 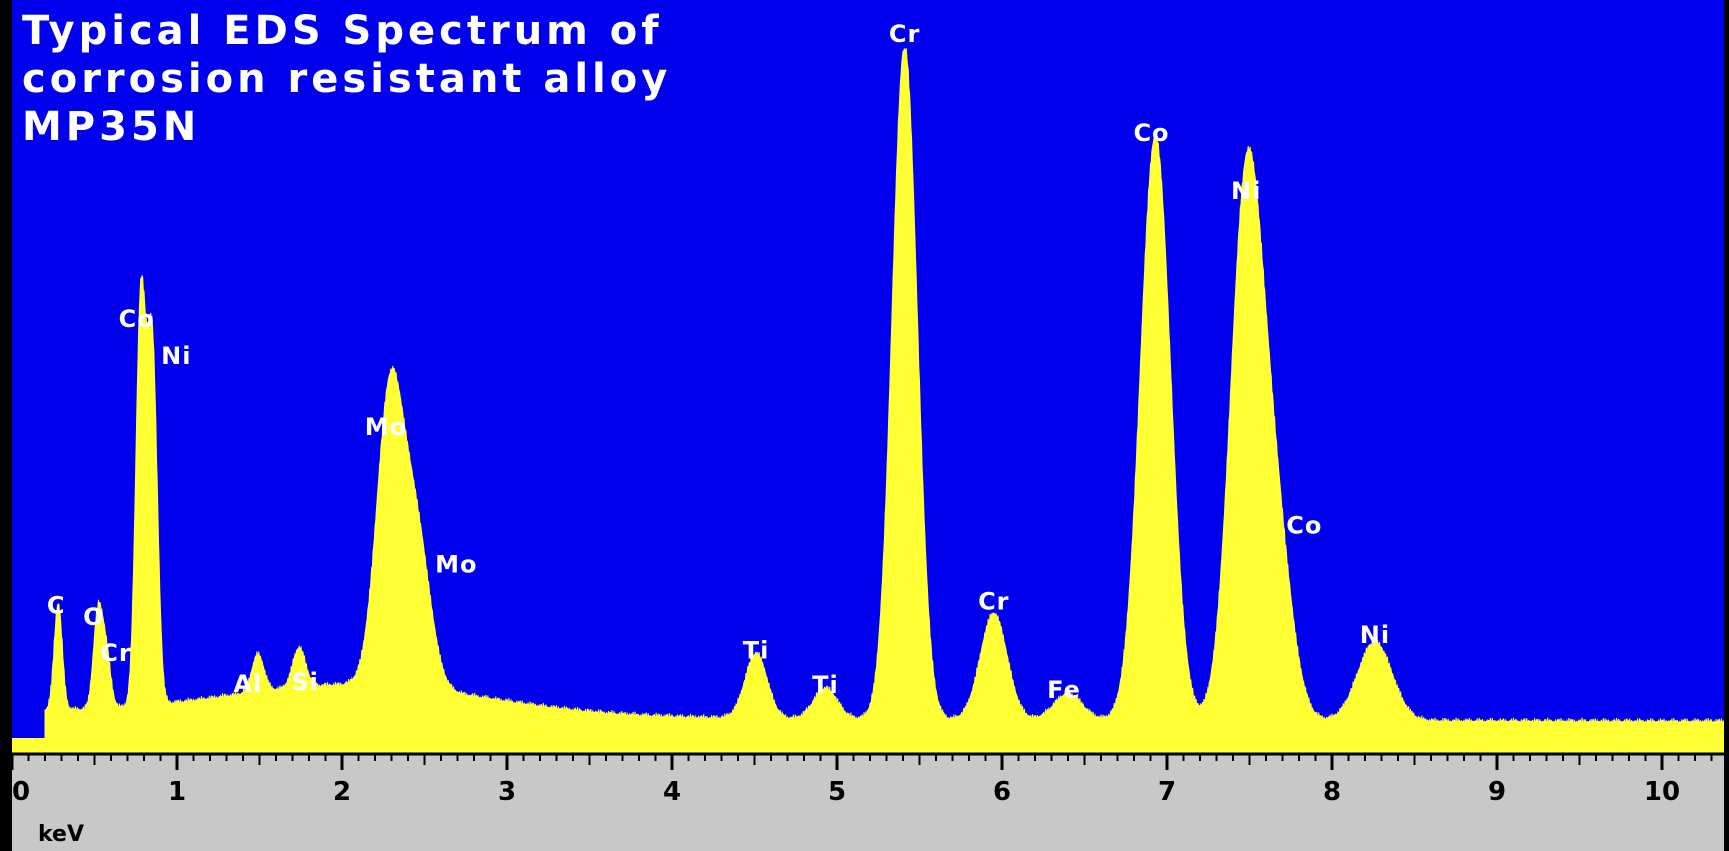 I want to click on peak-label-ni-17: Ni, so click(x=1375, y=635).